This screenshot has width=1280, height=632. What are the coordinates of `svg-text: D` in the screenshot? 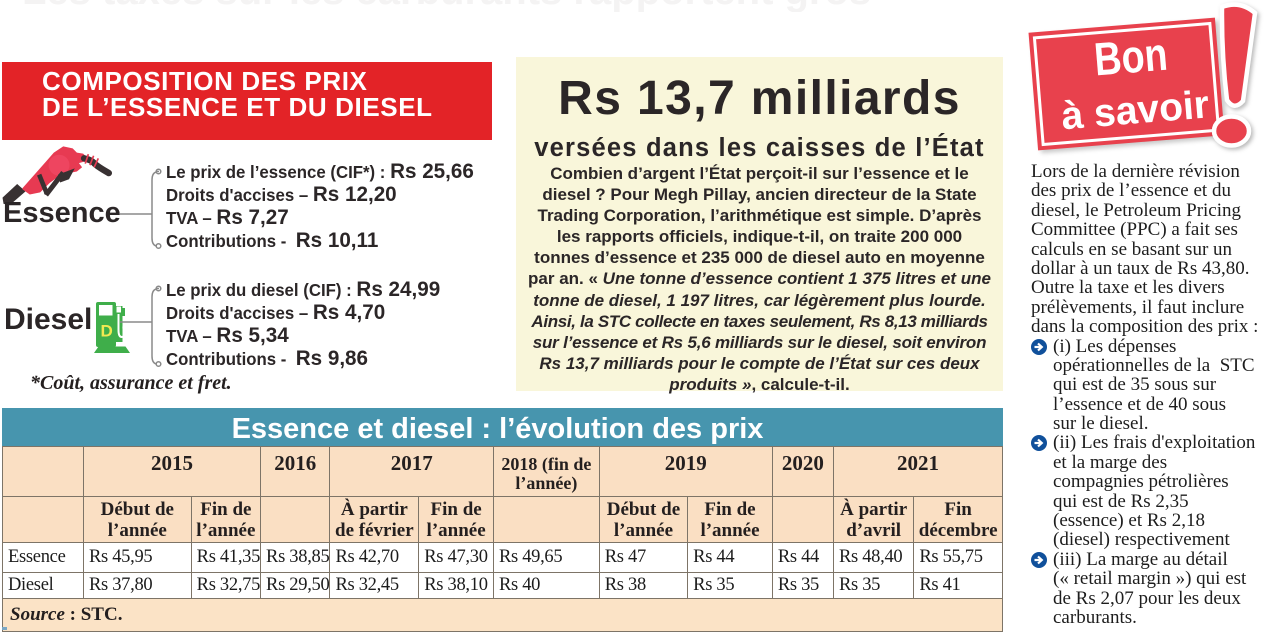 It's located at (106, 331).